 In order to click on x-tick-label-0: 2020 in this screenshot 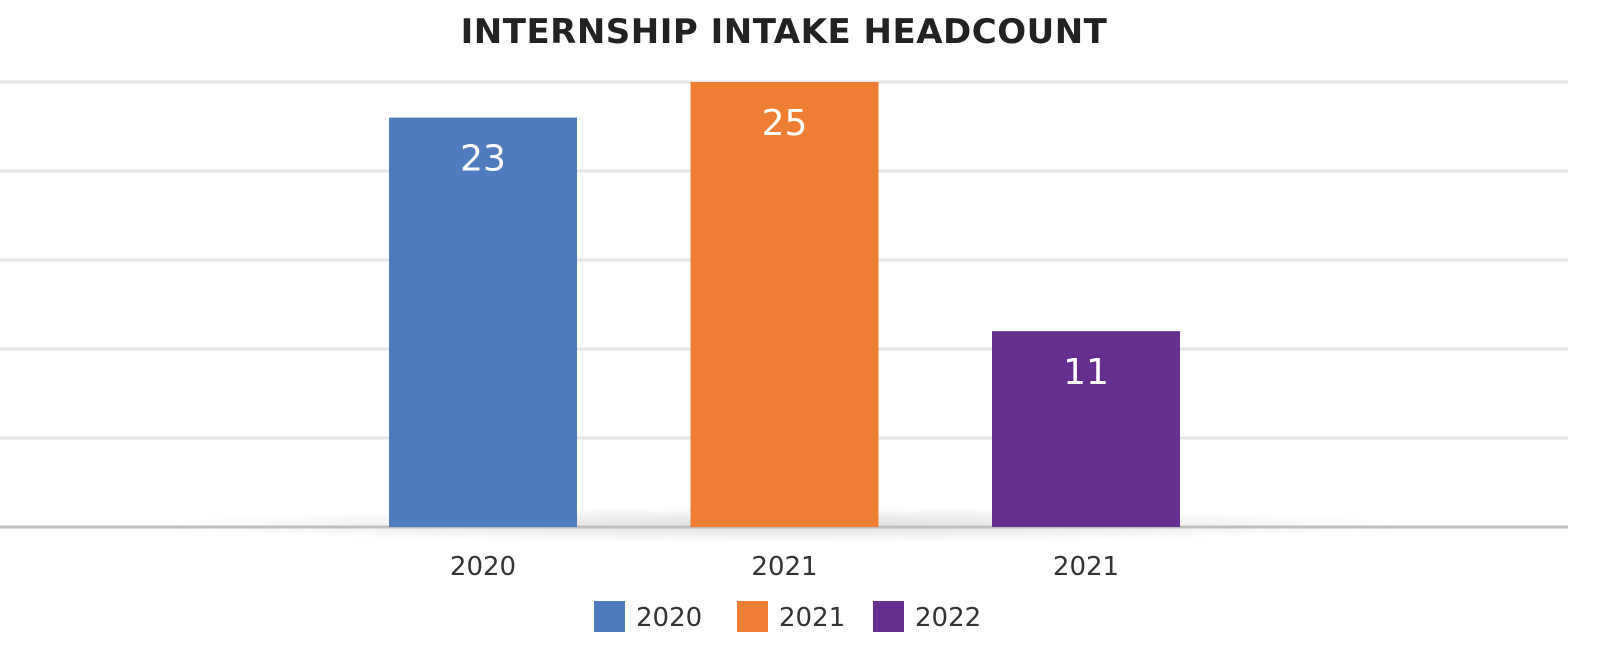, I will do `click(483, 567)`.